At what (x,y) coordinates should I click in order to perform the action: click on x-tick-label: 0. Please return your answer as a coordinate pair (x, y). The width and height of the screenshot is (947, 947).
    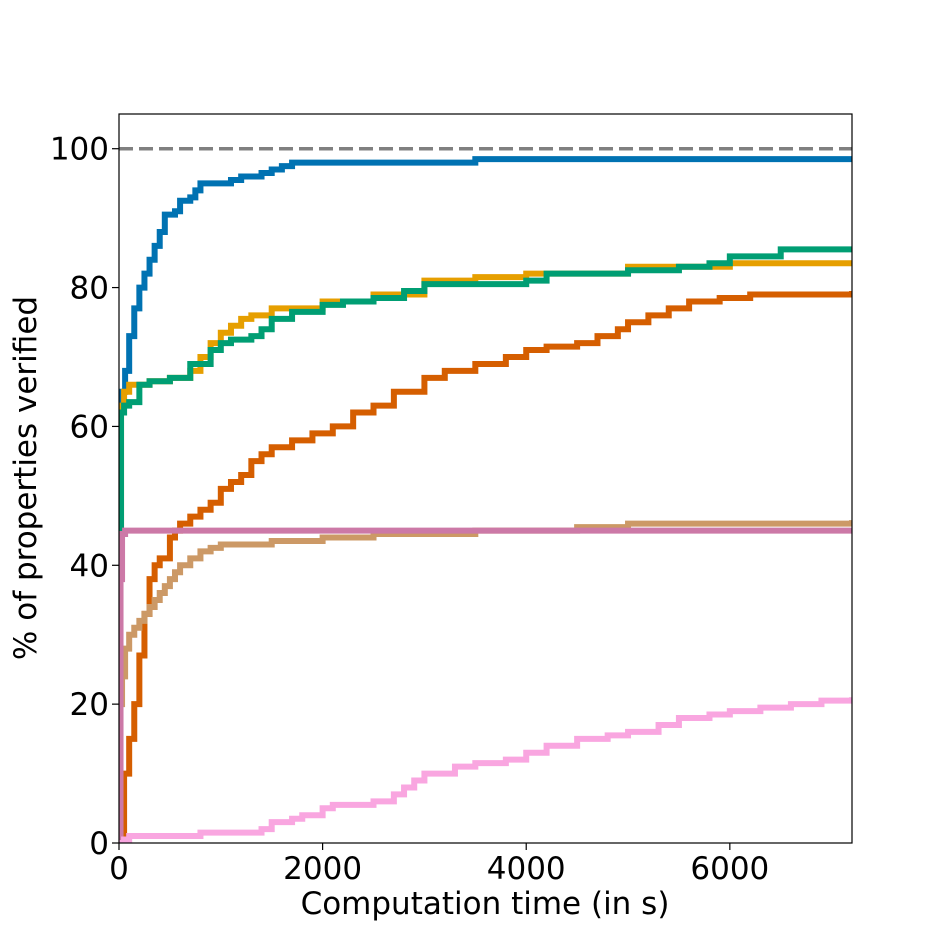
    Looking at the image, I should click on (119, 869).